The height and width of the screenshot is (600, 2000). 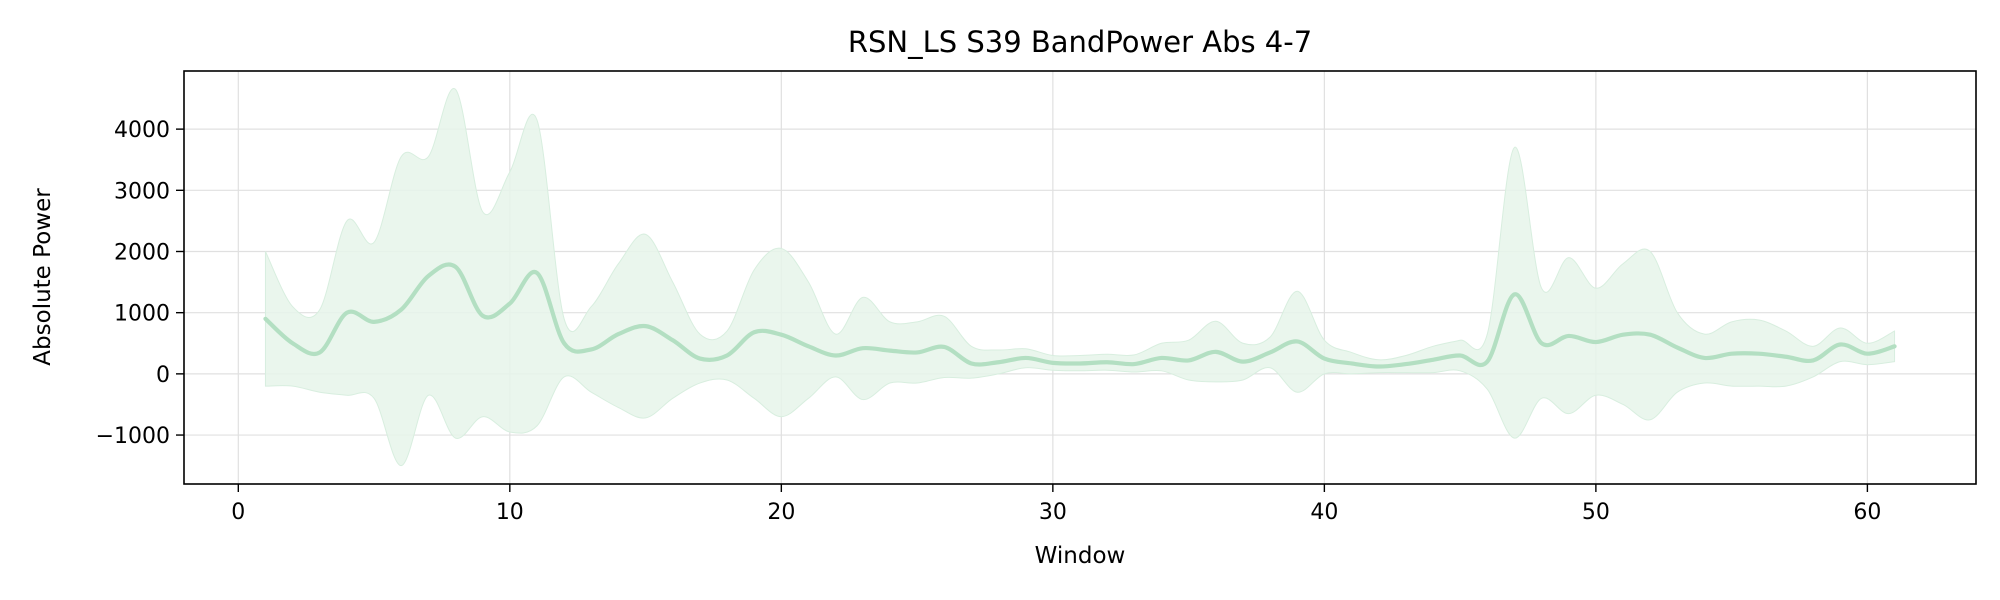 What do you see at coordinates (510, 512) in the screenshot?
I see `x-tick-label: 10` at bounding box center [510, 512].